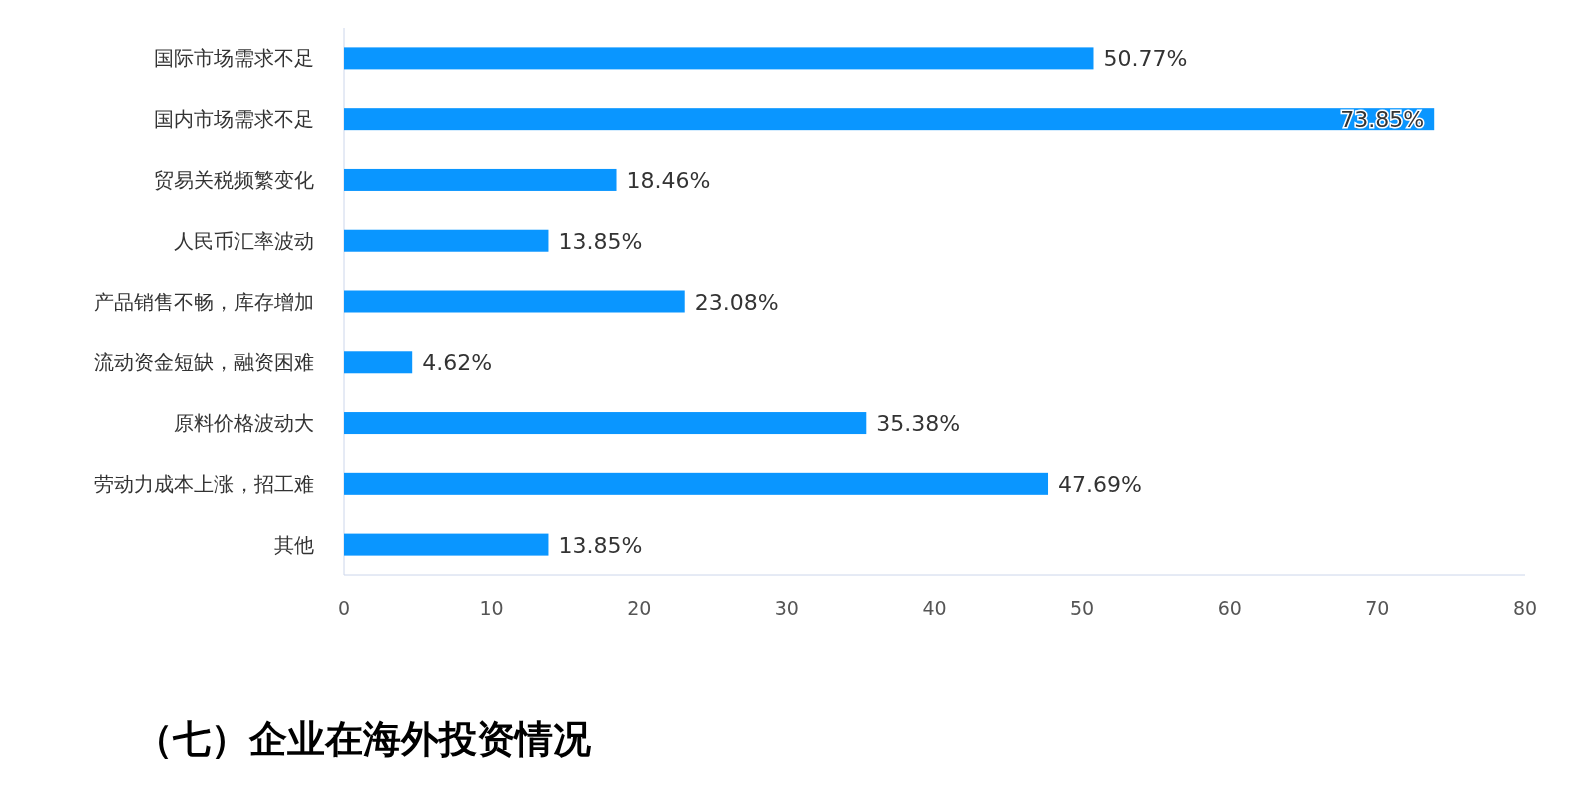 This screenshot has height=785, width=1576. I want to click on y-tick-label: 贸易关税频繁变化, so click(234, 179).